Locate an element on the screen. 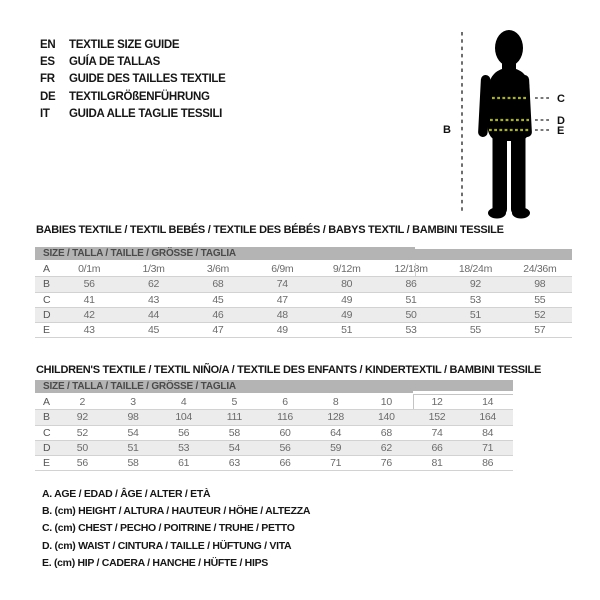 Image resolution: width=600 pixels, height=600 pixels. language-row: EN TEXTILE SIZE GUIDE is located at coordinates (133, 44).